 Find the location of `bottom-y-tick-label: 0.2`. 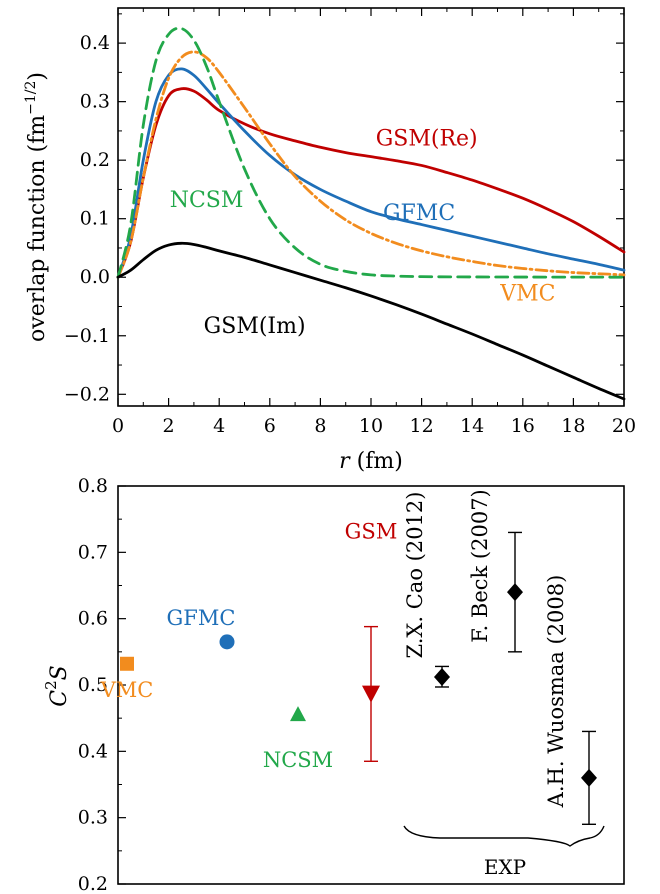

bottom-y-tick-label: 0.2 is located at coordinates (93, 883).